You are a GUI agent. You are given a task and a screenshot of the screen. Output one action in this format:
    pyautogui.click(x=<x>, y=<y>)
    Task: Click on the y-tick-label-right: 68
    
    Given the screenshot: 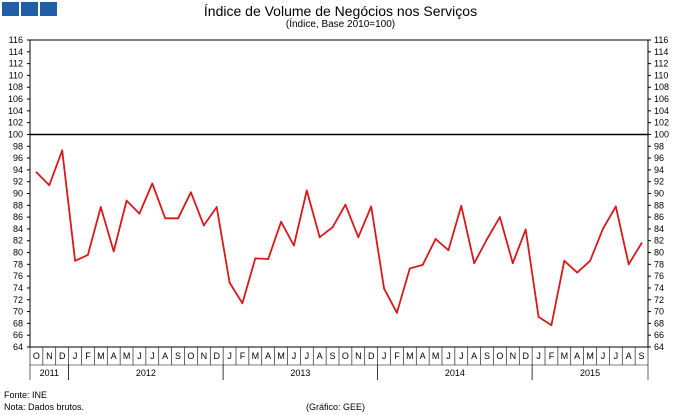 What is the action you would take?
    pyautogui.click(x=659, y=323)
    